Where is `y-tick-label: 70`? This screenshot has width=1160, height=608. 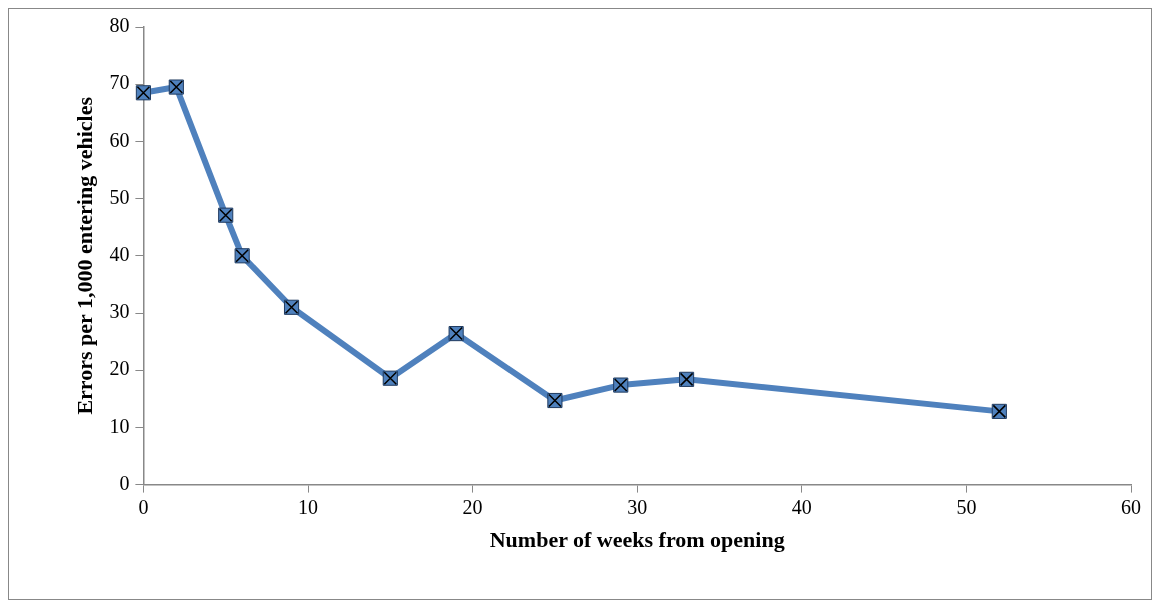
y-tick-label: 70 is located at coordinates (119, 82).